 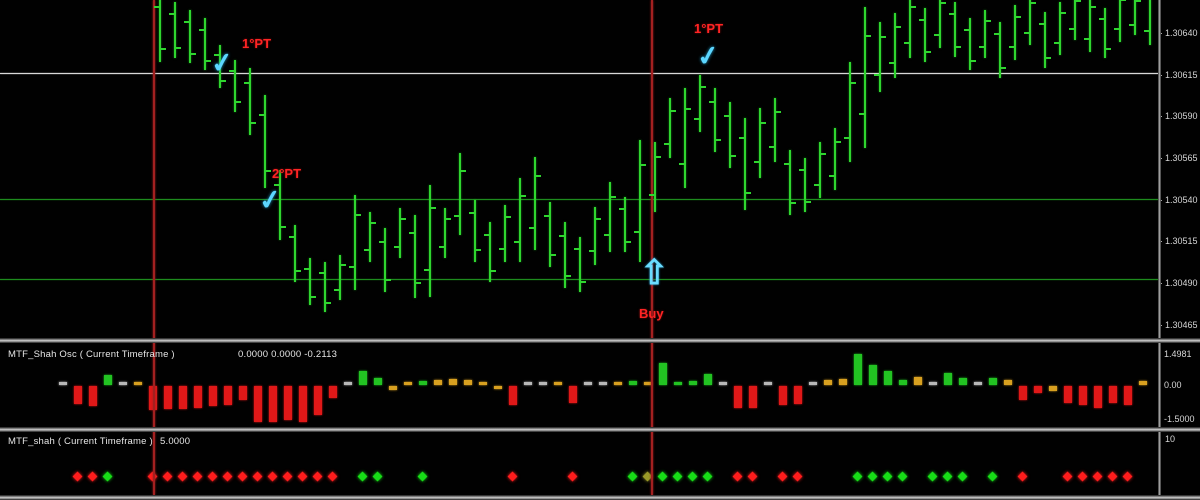 I want to click on price-axis-label: 1.30490, so click(x=1181, y=283).